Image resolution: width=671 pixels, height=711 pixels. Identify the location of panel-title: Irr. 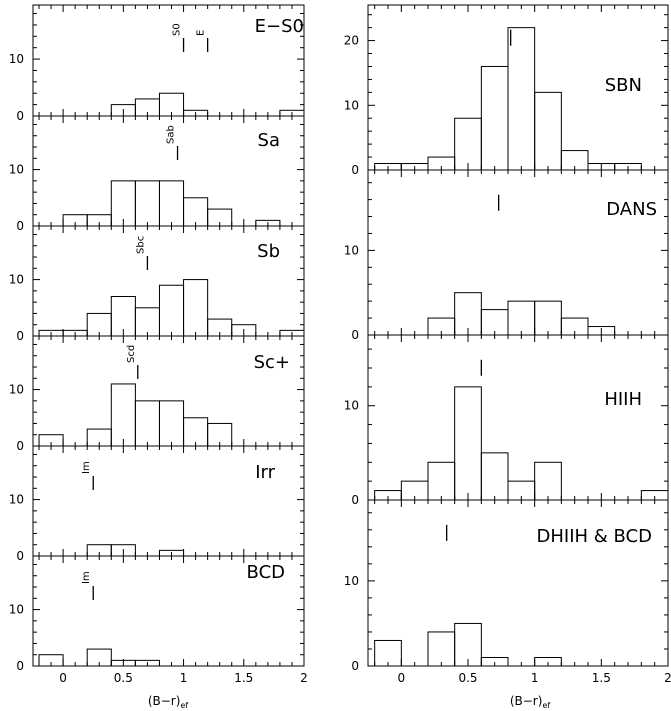
(265, 472).